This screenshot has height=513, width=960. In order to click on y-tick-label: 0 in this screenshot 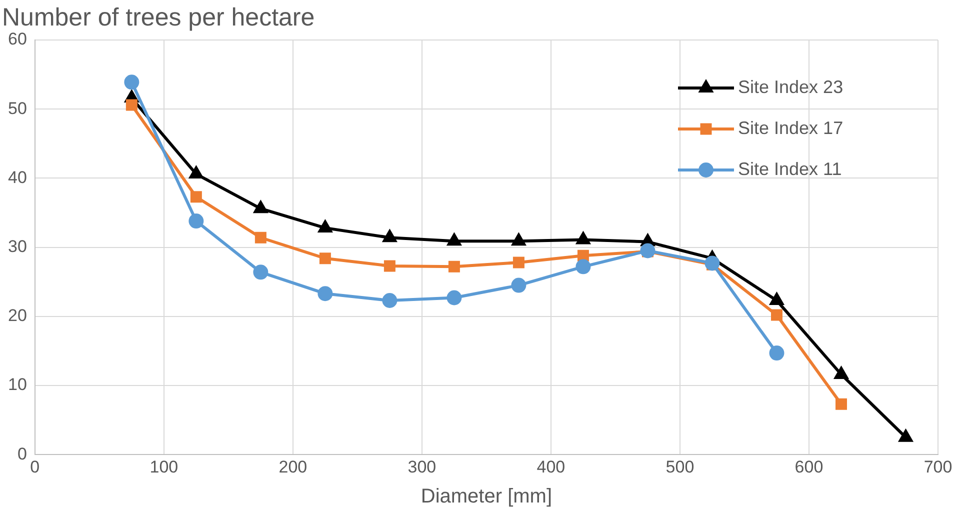, I will do `click(22, 454)`.